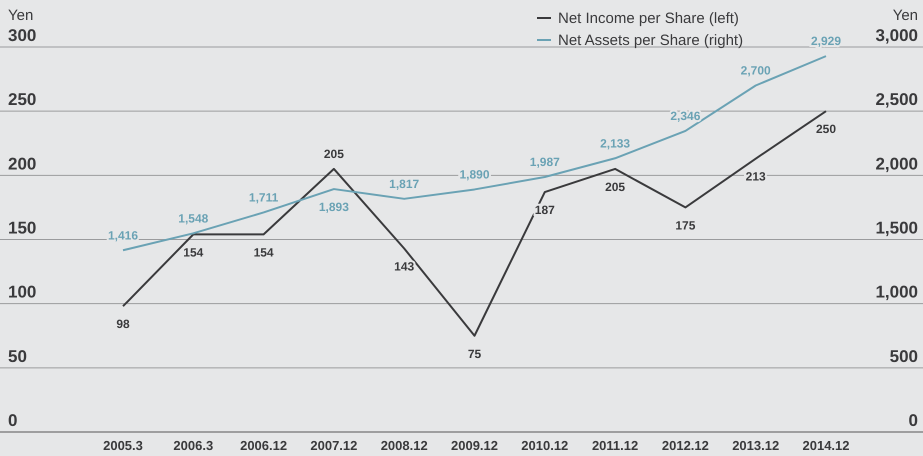 The image size is (923, 456). I want to click on legend-label: Net Income per Share (left), so click(648, 18).